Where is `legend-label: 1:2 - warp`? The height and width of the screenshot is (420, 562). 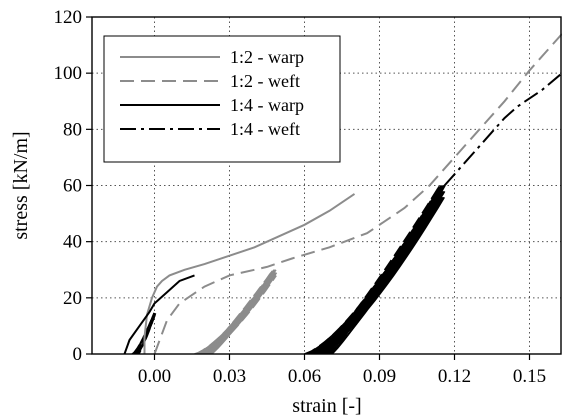 legend-label: 1:2 - warp is located at coordinates (267, 57).